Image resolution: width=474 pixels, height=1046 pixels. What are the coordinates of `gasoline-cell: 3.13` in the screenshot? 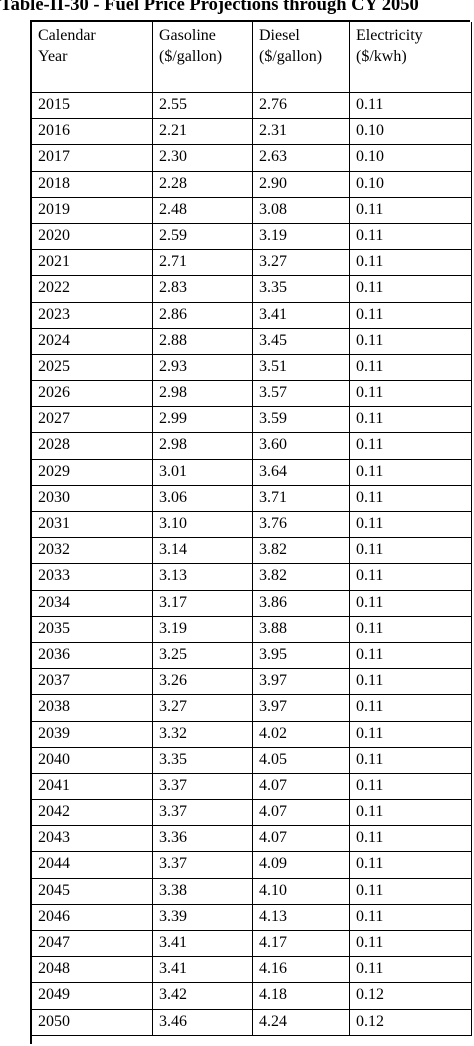 It's located at (203, 577).